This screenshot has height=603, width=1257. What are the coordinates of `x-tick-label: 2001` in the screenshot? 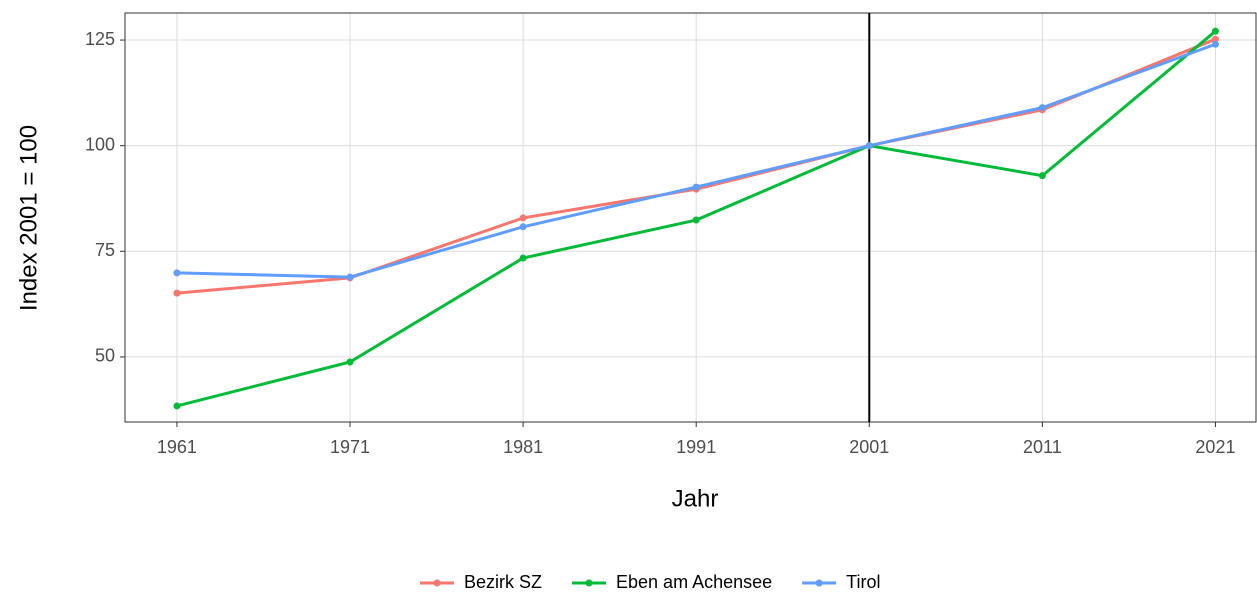 It's located at (869, 447).